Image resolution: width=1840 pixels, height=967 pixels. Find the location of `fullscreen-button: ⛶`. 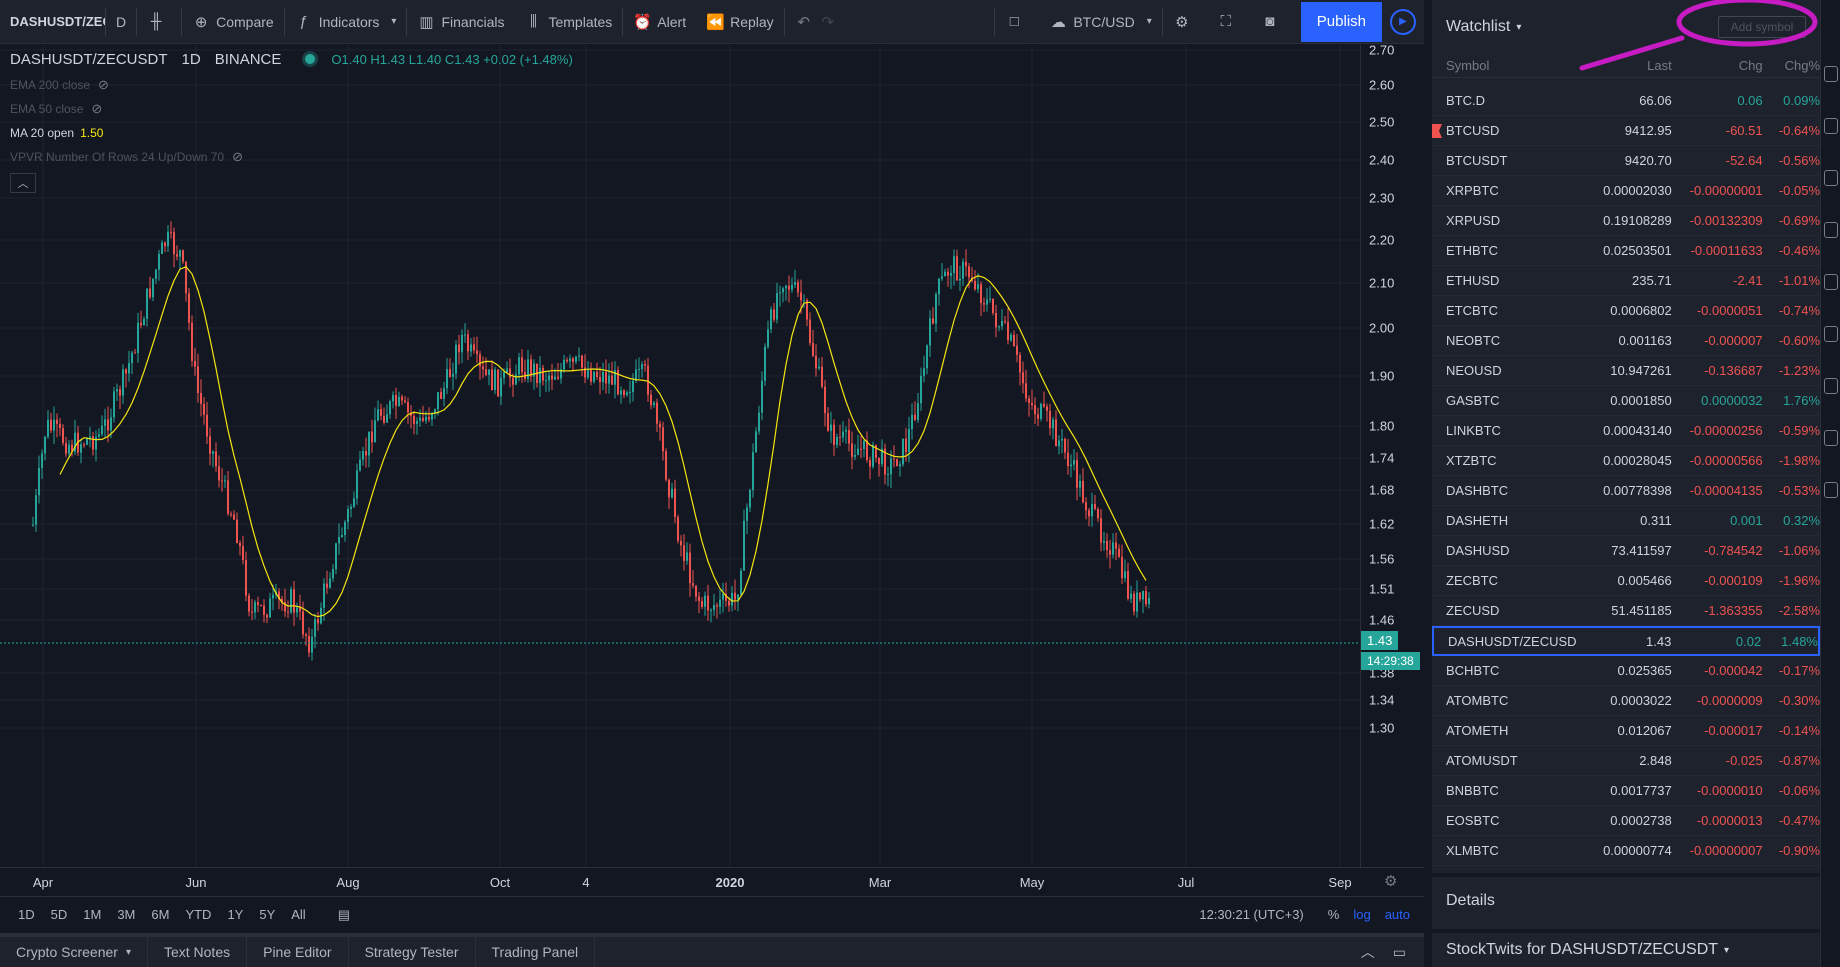

fullscreen-button: ⛶ is located at coordinates (1229, 22).